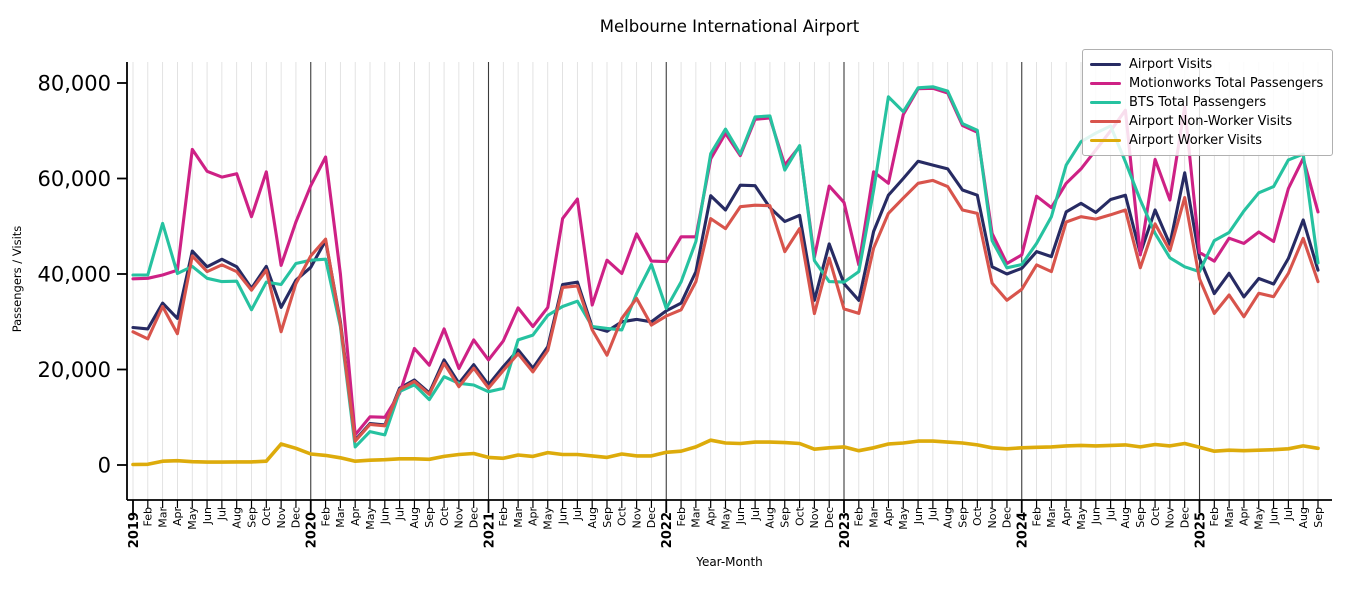 The height and width of the screenshot is (600, 1350). Describe the element at coordinates (489, 530) in the screenshot. I see `x-tick-label: 2021` at that location.